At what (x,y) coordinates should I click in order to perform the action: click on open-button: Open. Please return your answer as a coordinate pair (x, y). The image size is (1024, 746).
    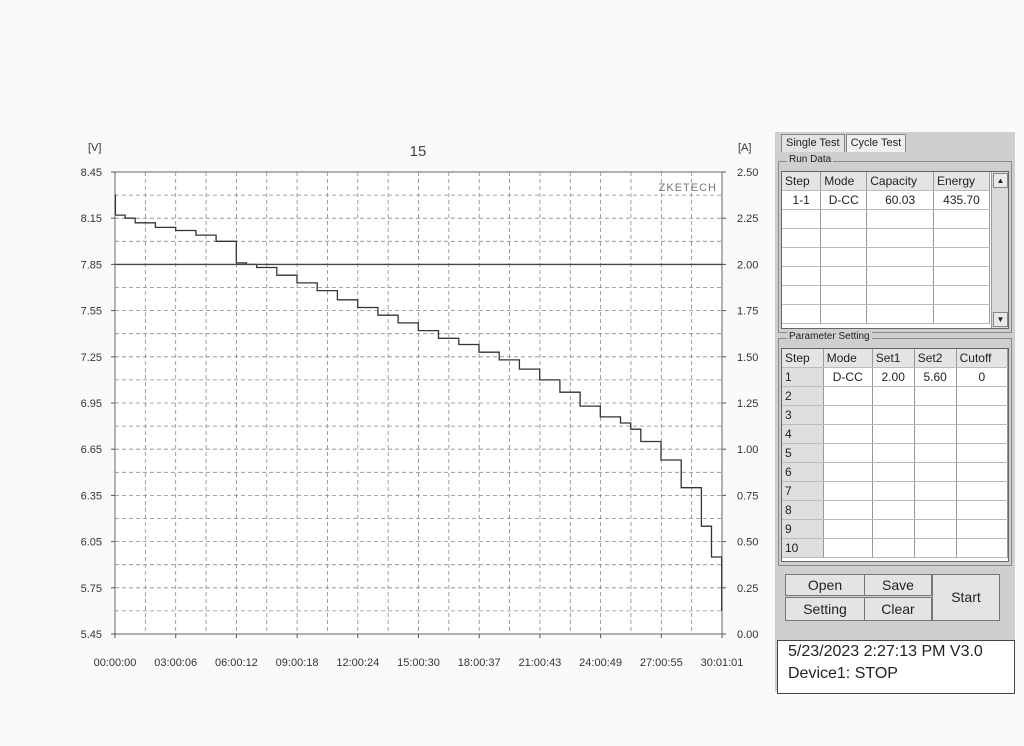
    Looking at the image, I should click on (825, 585).